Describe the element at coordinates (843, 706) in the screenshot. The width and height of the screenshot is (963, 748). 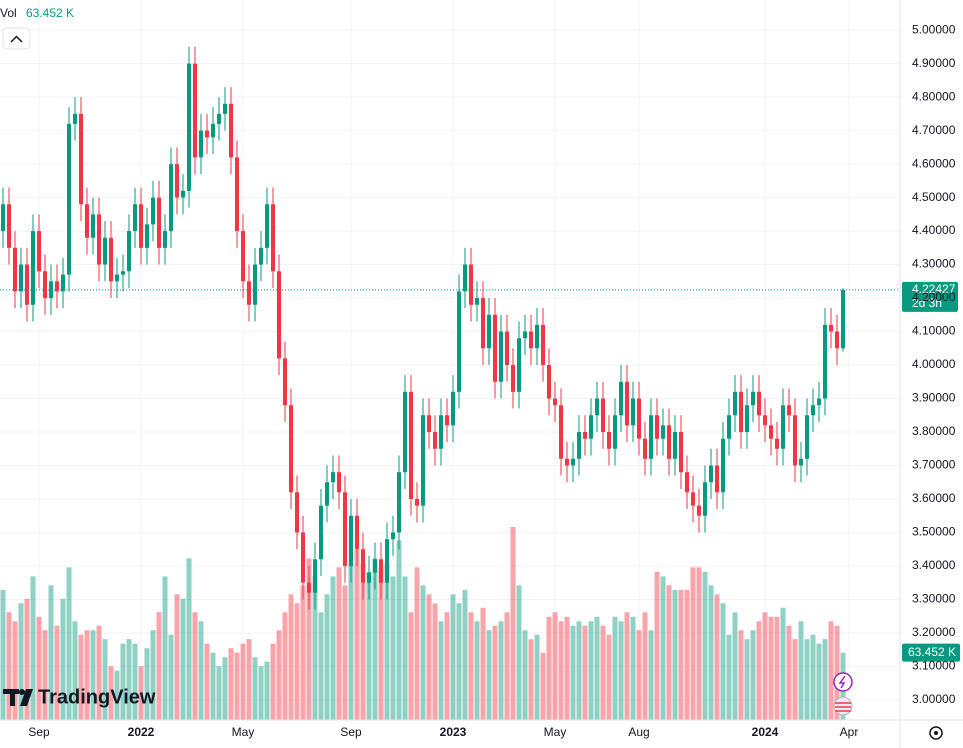
I see `economic-events-icon` at that location.